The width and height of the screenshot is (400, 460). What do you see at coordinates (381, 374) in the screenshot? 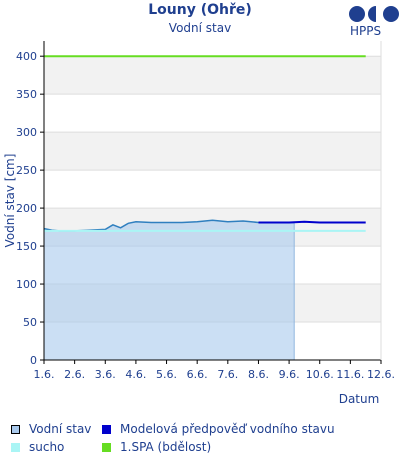
I see `x-tick-label: 12.6.` at bounding box center [381, 374].